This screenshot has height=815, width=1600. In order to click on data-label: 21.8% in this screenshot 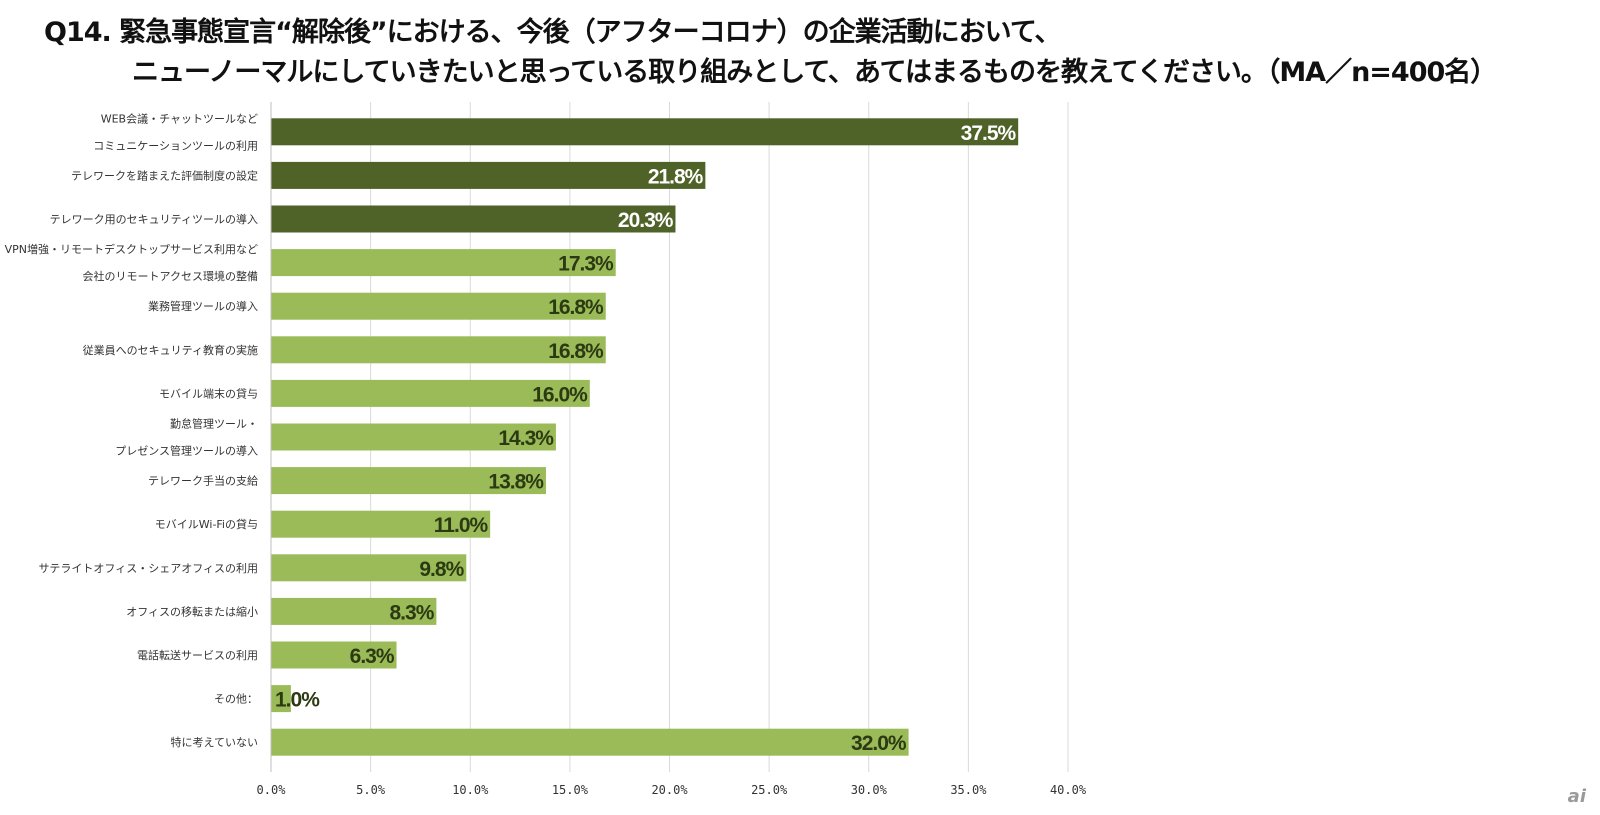, I will do `click(676, 176)`.